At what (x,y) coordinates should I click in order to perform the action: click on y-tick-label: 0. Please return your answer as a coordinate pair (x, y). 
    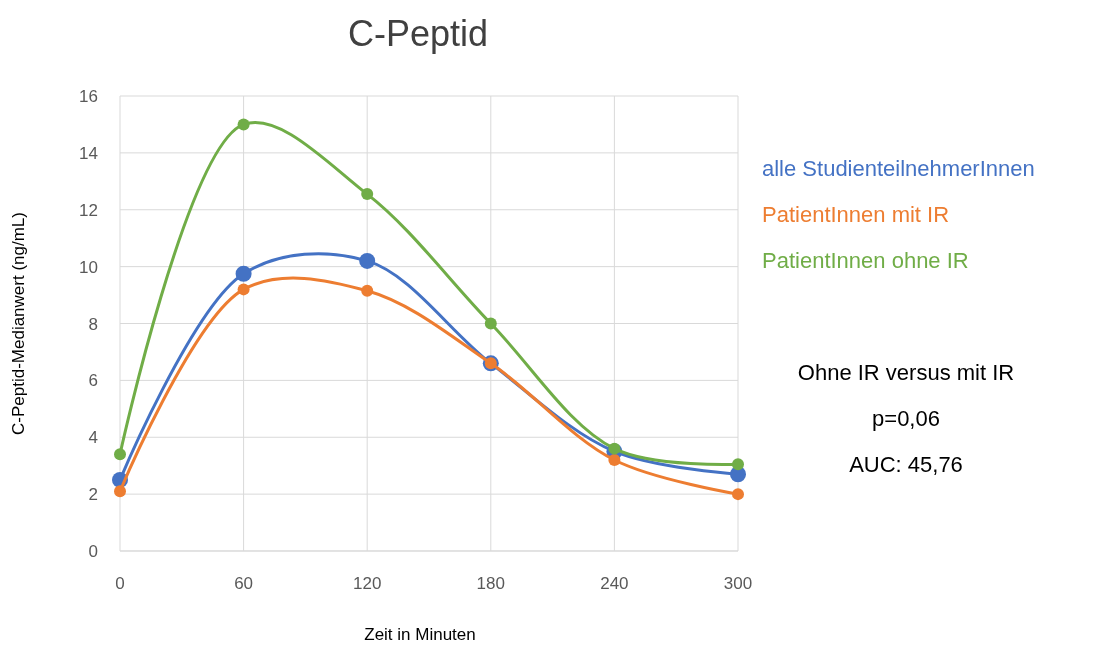
    Looking at the image, I should click on (93, 551).